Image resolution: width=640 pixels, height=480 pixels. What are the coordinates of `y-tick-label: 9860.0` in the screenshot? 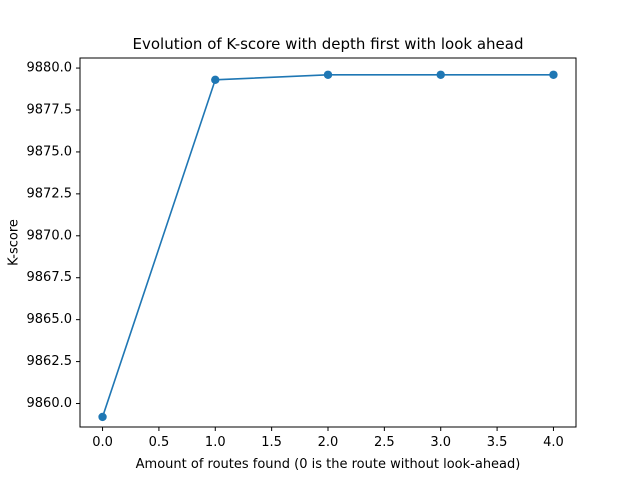 It's located at (50, 403).